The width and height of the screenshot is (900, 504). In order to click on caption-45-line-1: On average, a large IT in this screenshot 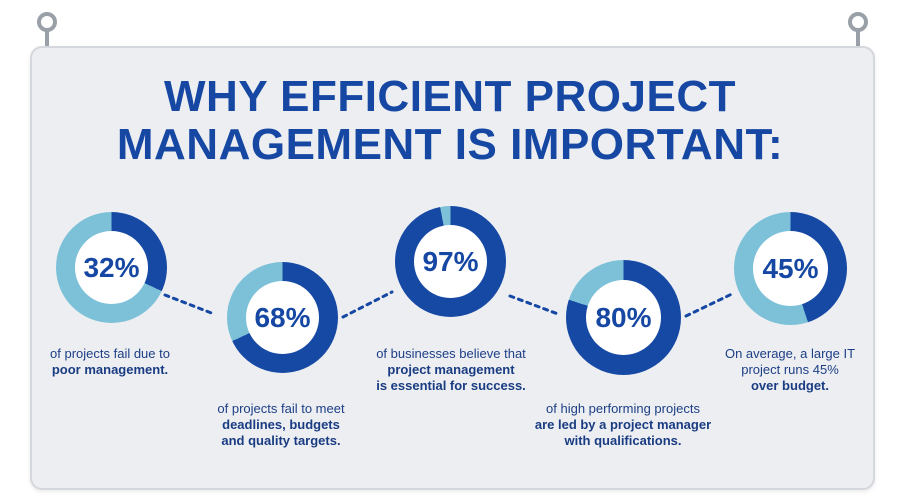, I will do `click(790, 353)`.